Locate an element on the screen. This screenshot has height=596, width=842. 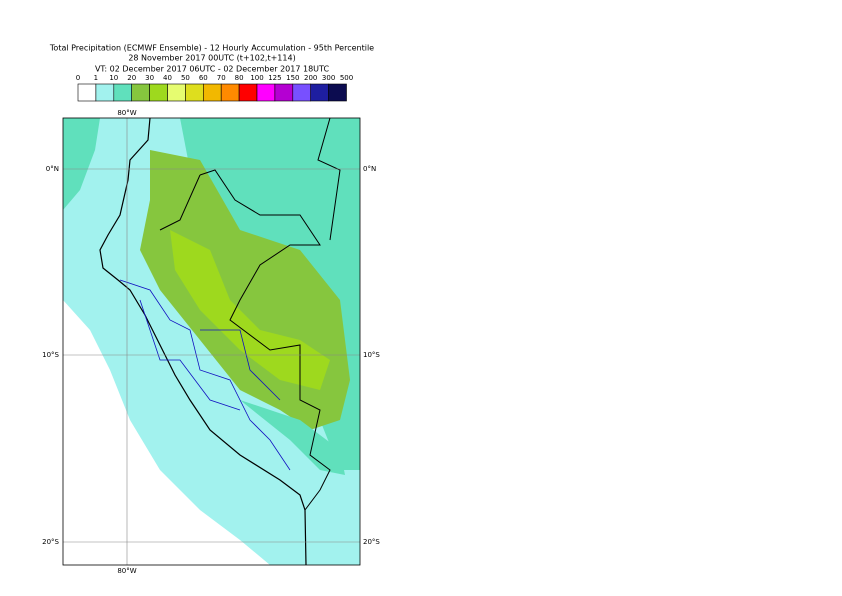
region-border is located at coordinates (205, 375).